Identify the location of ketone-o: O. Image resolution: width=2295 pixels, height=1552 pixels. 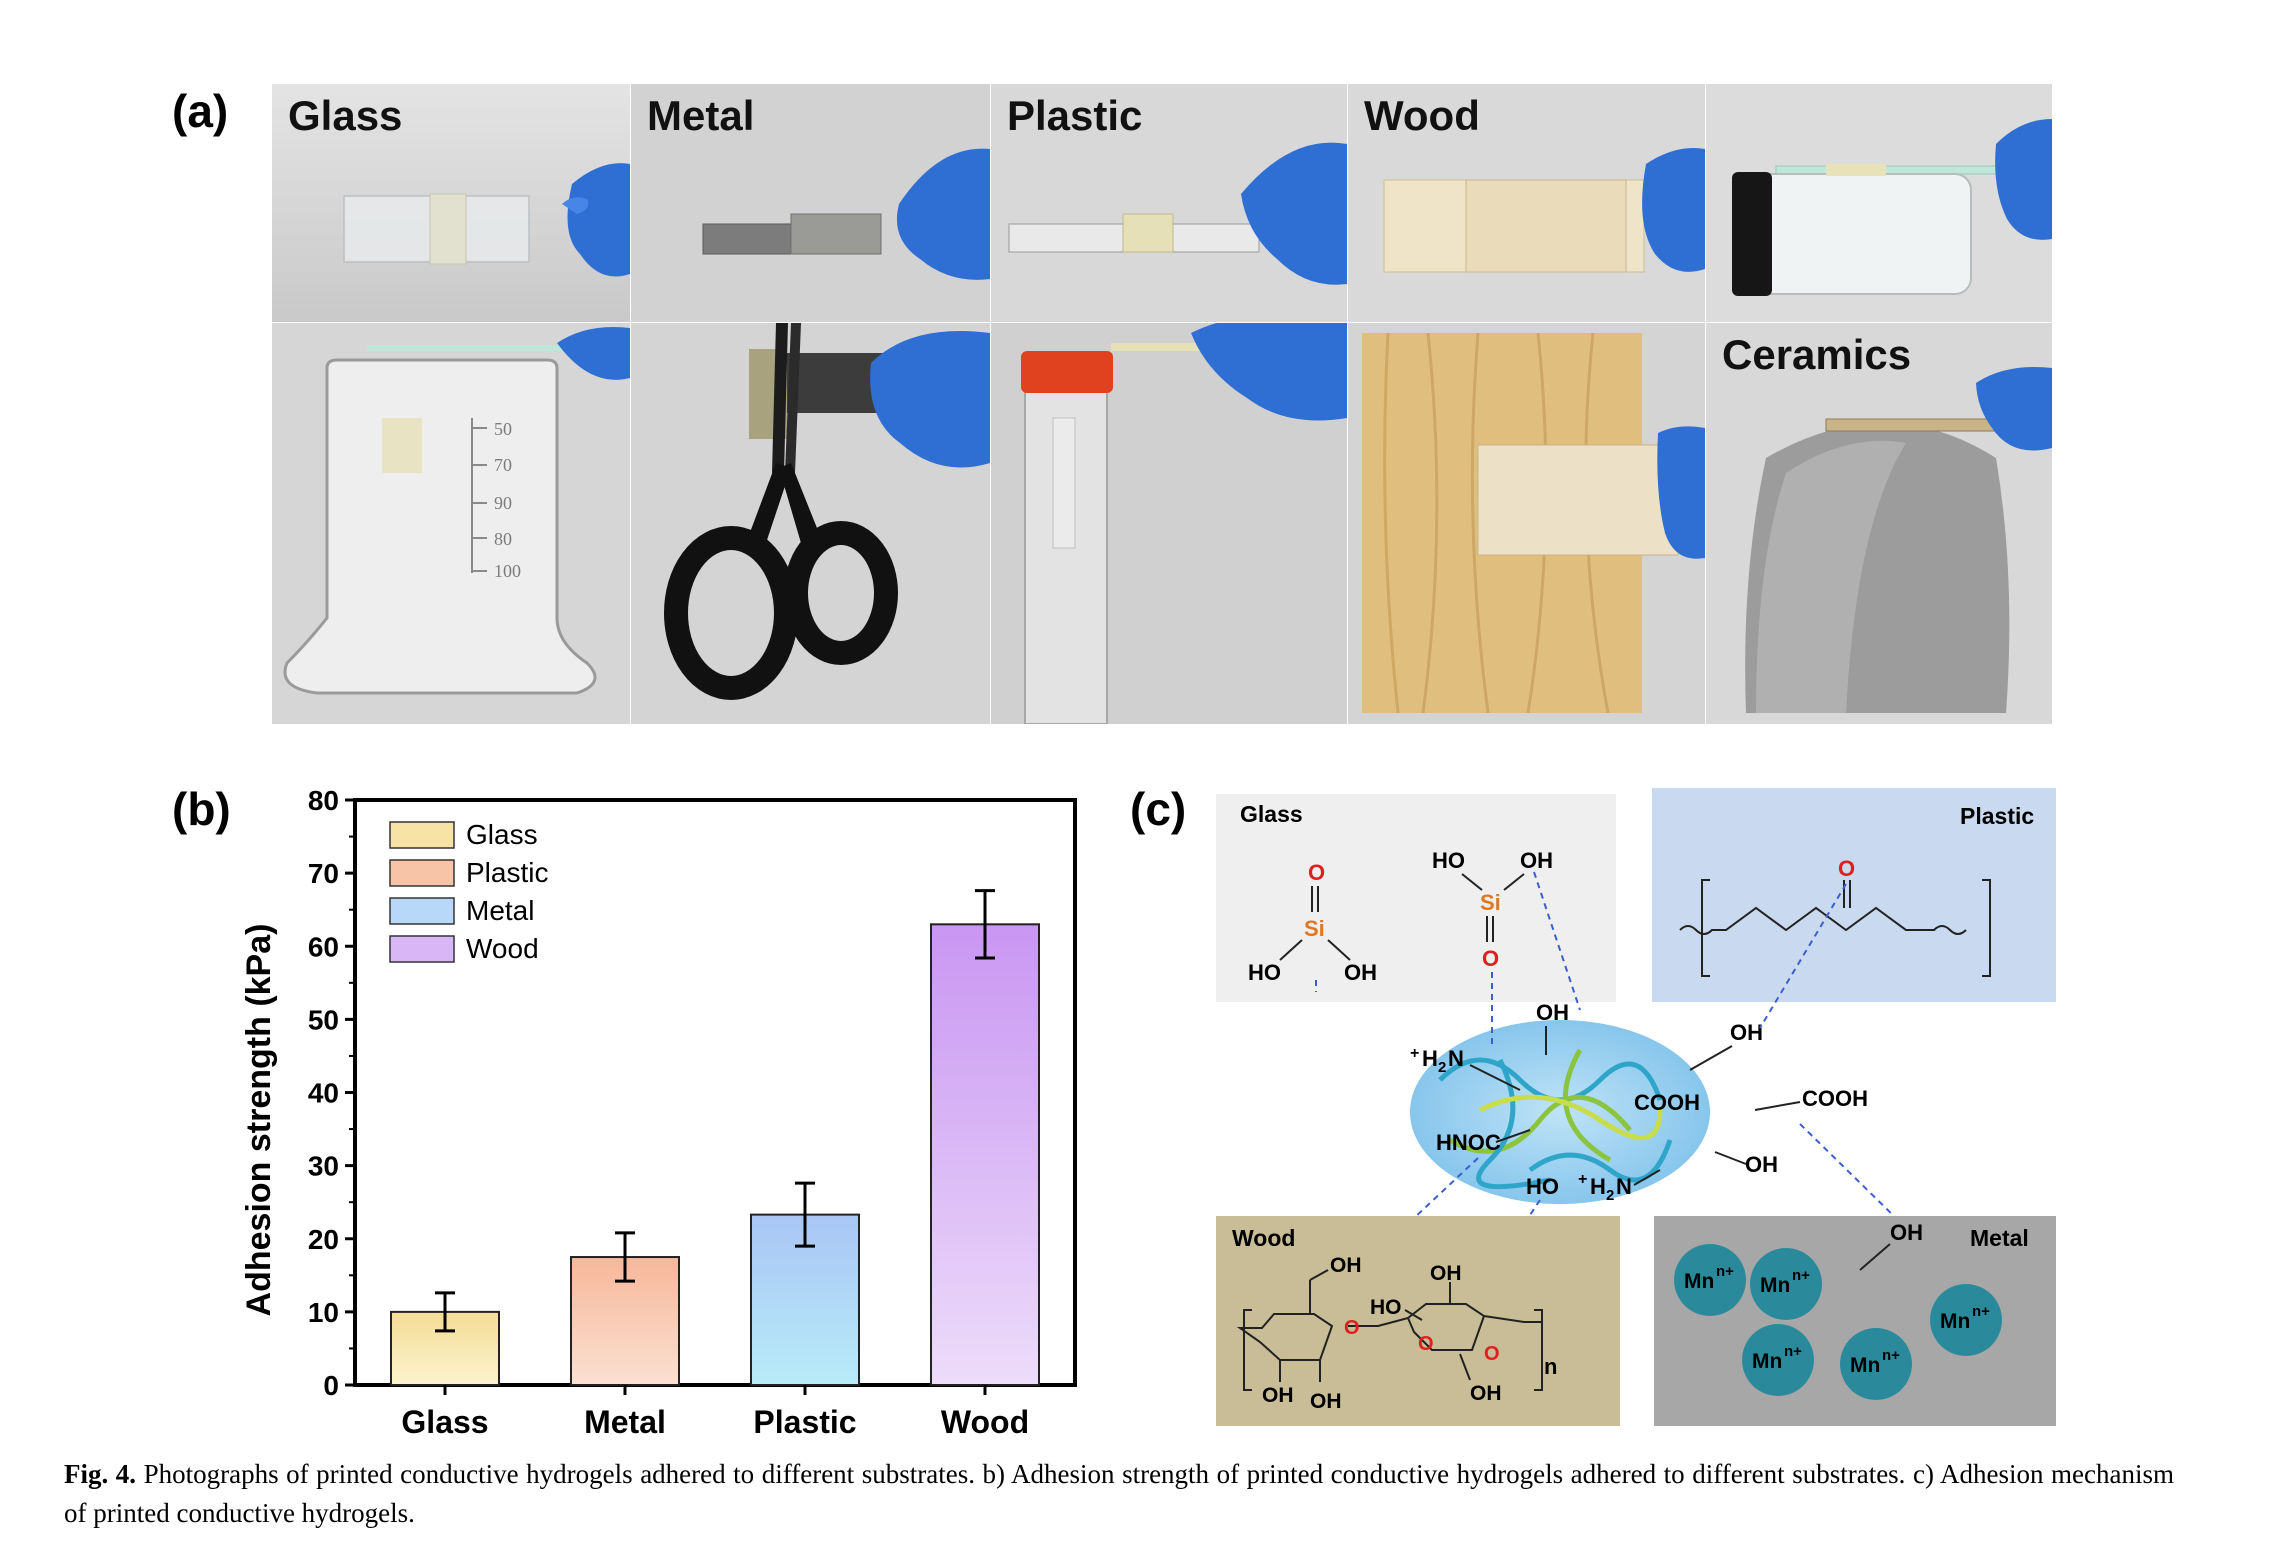
(1846, 868).